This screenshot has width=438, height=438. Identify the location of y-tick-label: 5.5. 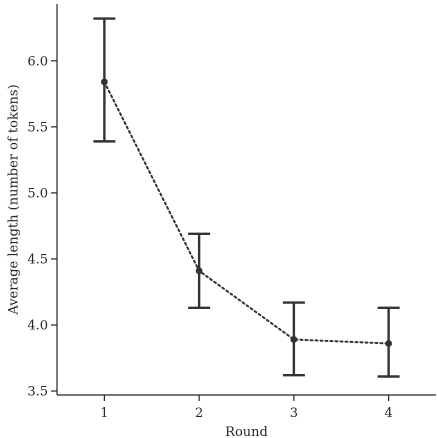
(37, 127).